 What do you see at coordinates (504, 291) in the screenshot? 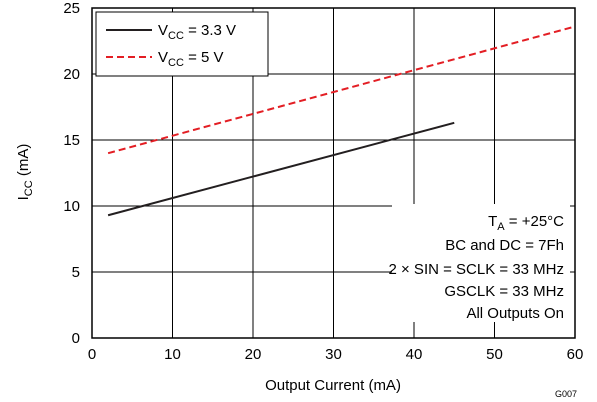
I see `annotation-gsclk: GSCLK = 33 MHz` at bounding box center [504, 291].